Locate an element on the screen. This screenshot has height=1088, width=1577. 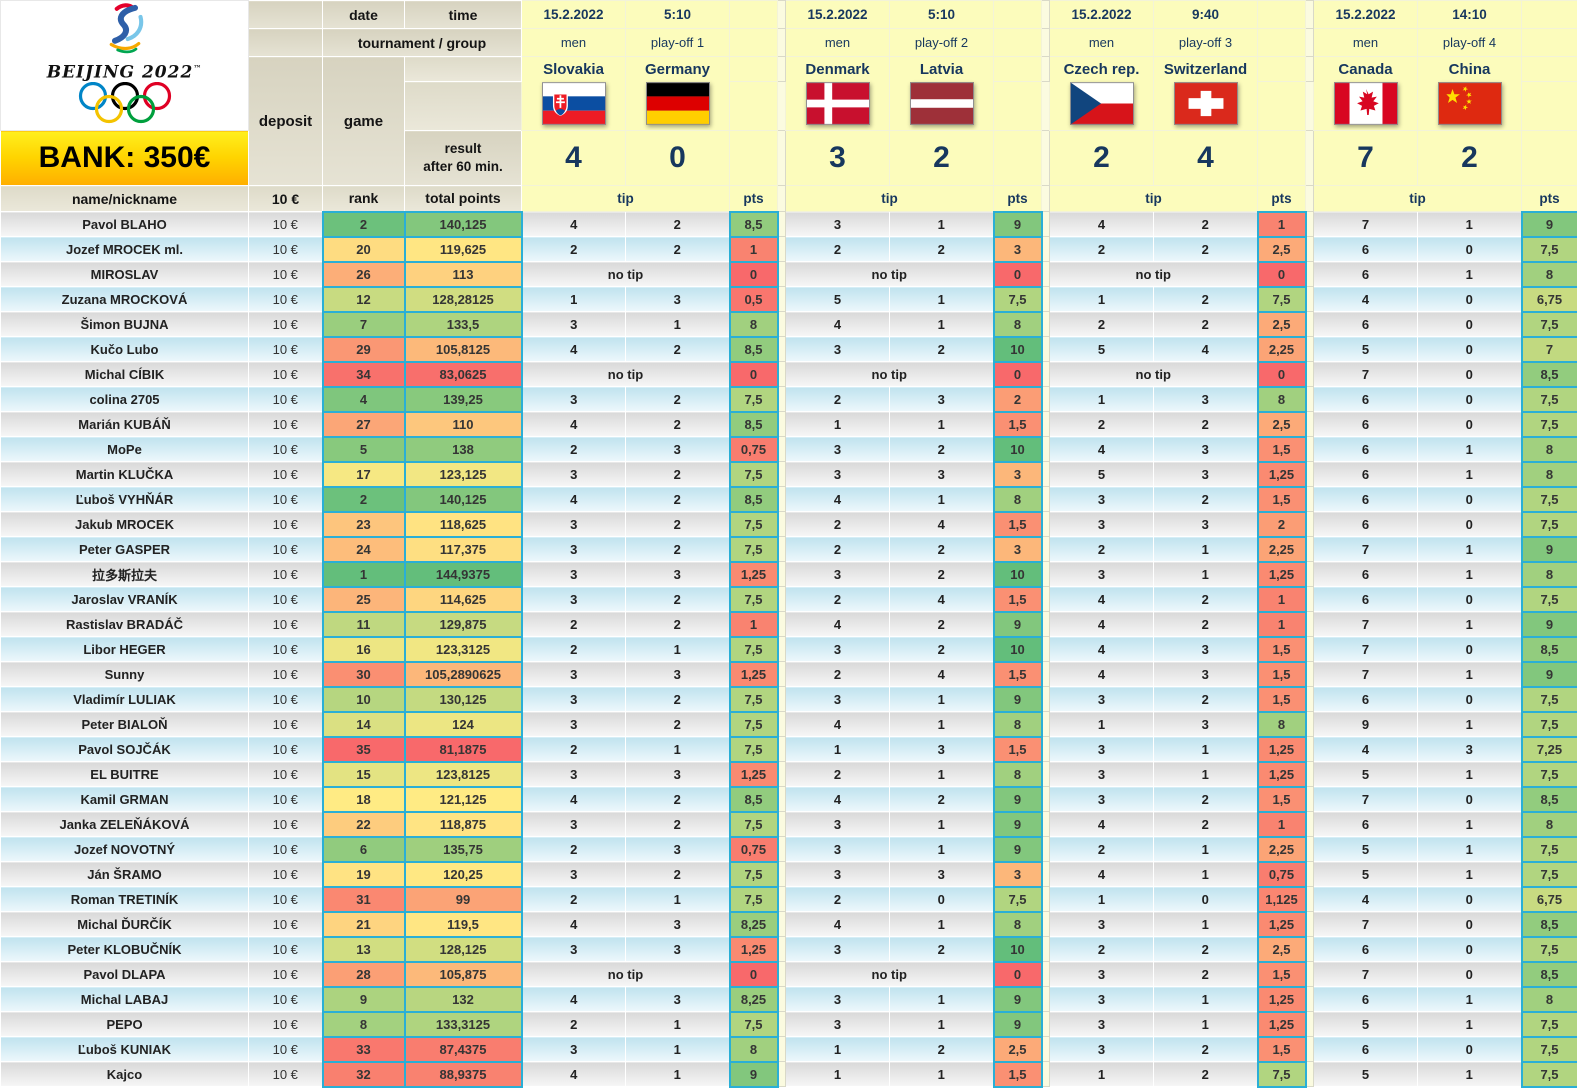
total-points-cell: 83,0625 is located at coordinates (463, 374).